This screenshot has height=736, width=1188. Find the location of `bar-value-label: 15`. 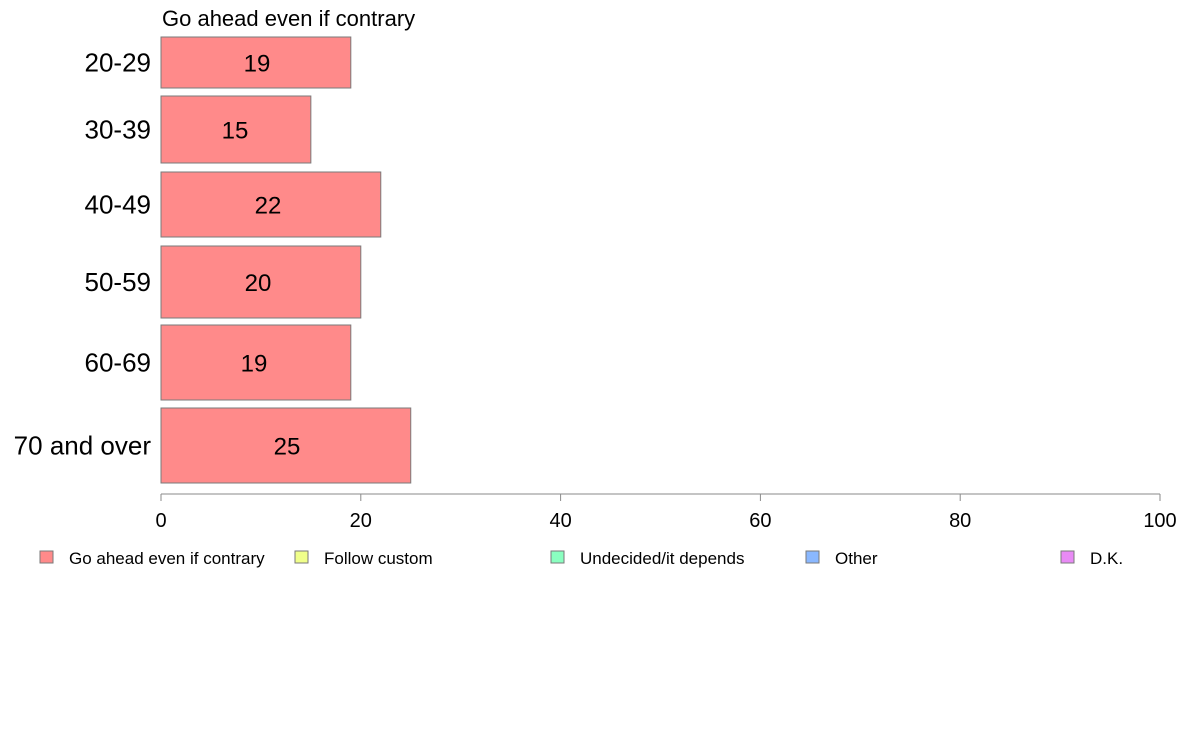

bar-value-label: 15 is located at coordinates (235, 131).